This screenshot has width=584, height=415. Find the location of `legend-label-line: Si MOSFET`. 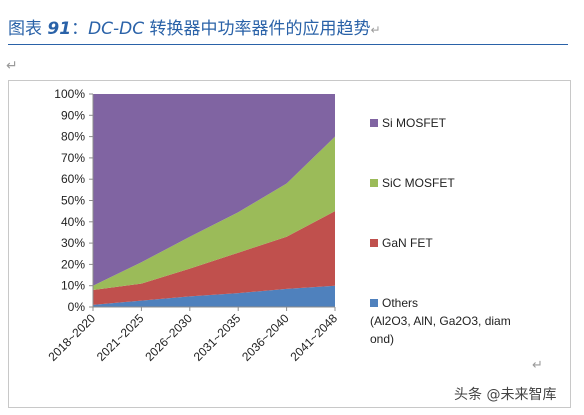

legend-label-line: Si MOSFET is located at coordinates (414, 123).